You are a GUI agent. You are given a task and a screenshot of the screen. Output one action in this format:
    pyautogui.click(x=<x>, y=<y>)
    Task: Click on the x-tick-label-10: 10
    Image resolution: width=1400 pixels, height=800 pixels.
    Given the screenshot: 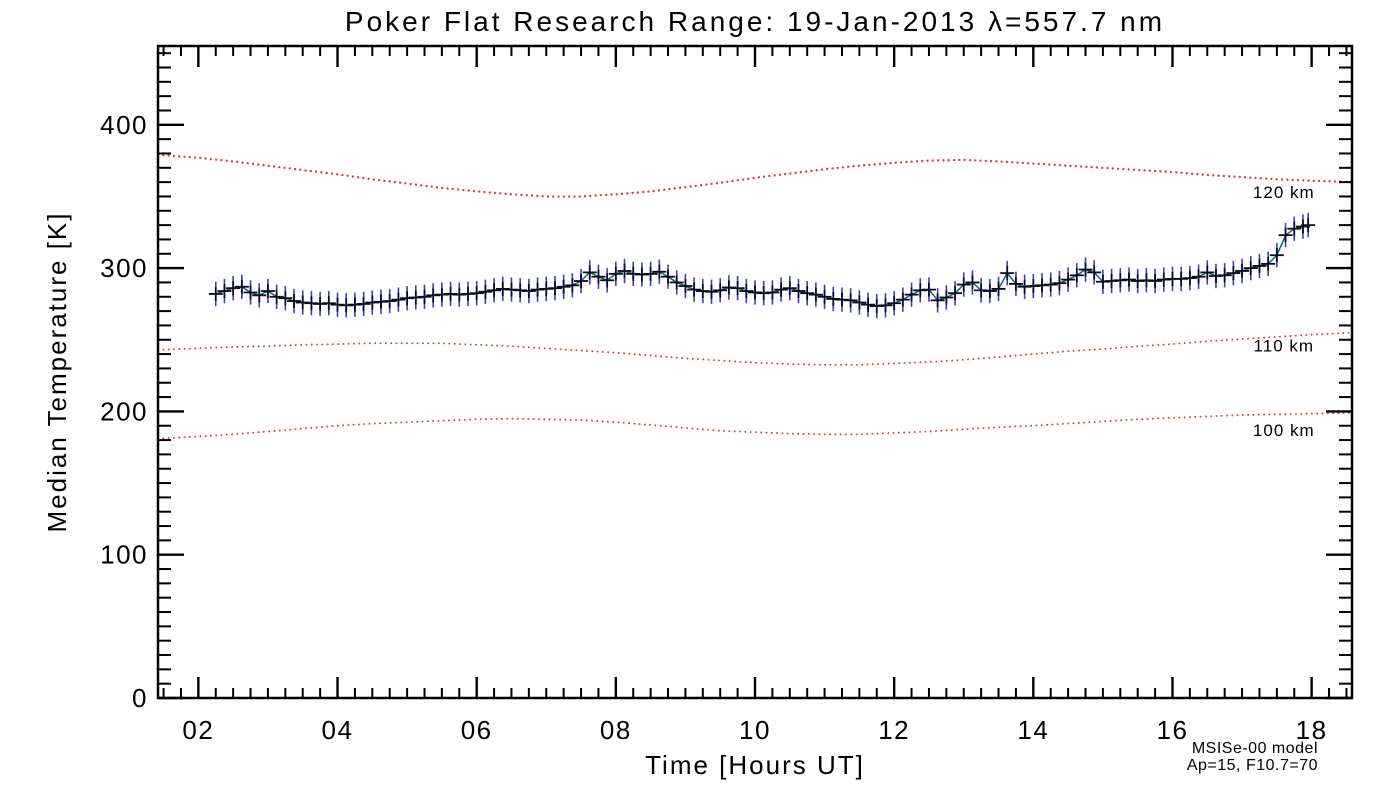 What is the action you would take?
    pyautogui.click(x=755, y=730)
    